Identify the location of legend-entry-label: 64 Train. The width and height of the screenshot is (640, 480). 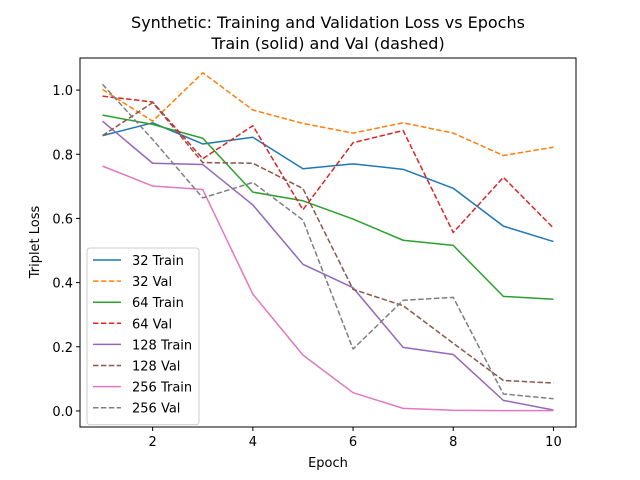
(158, 303).